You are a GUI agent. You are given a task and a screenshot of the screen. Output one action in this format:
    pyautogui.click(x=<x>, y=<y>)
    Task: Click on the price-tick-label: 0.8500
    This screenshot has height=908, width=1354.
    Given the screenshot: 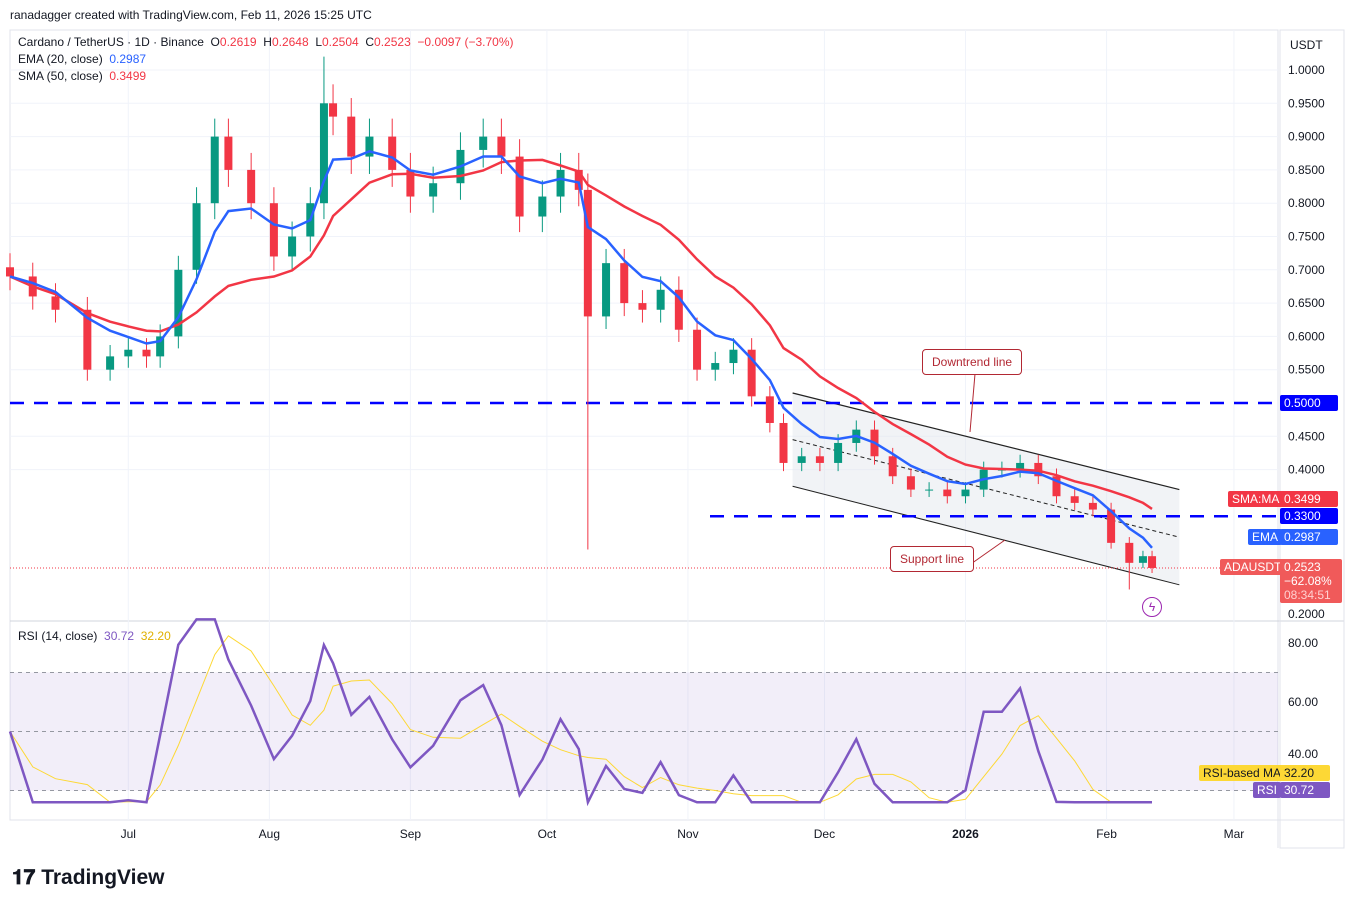 What is the action you would take?
    pyautogui.click(x=1306, y=170)
    